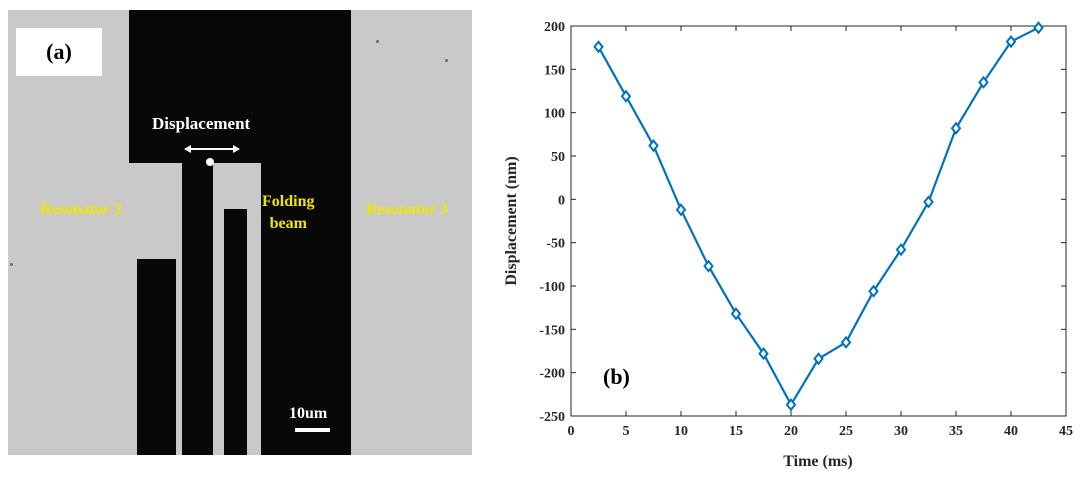 The height and width of the screenshot is (478, 1080). What do you see at coordinates (846, 431) in the screenshot?
I see `x-tick-label: 25` at bounding box center [846, 431].